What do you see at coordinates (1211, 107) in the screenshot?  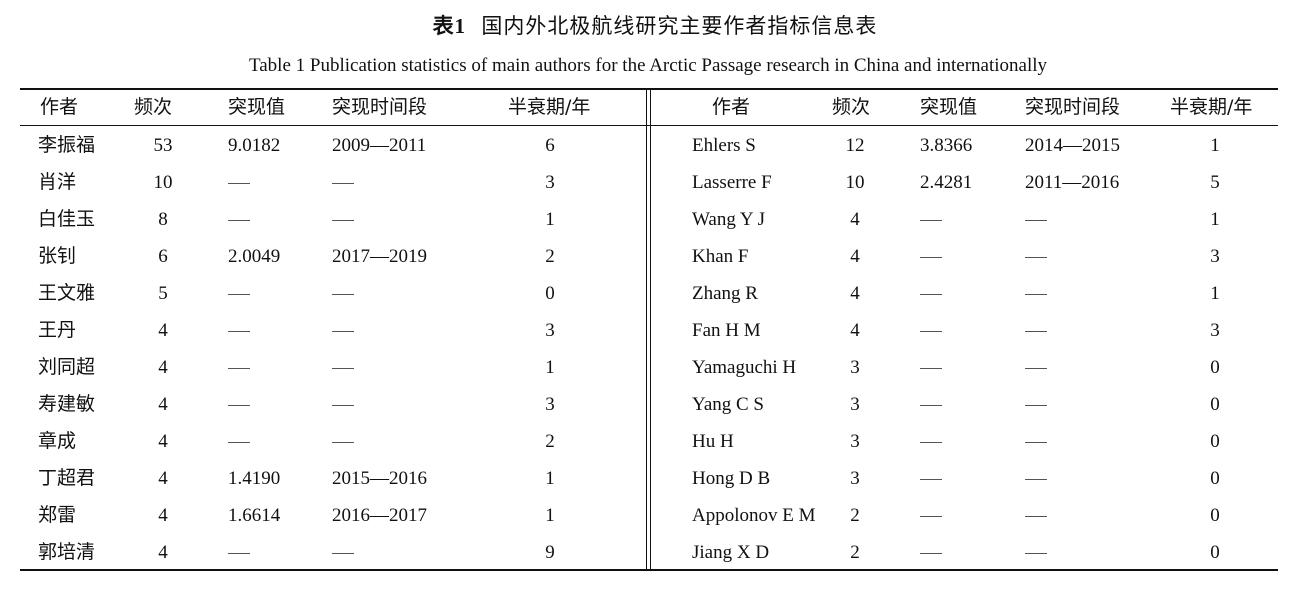 I see `international-header-half-life: 半衰期/年` at bounding box center [1211, 107].